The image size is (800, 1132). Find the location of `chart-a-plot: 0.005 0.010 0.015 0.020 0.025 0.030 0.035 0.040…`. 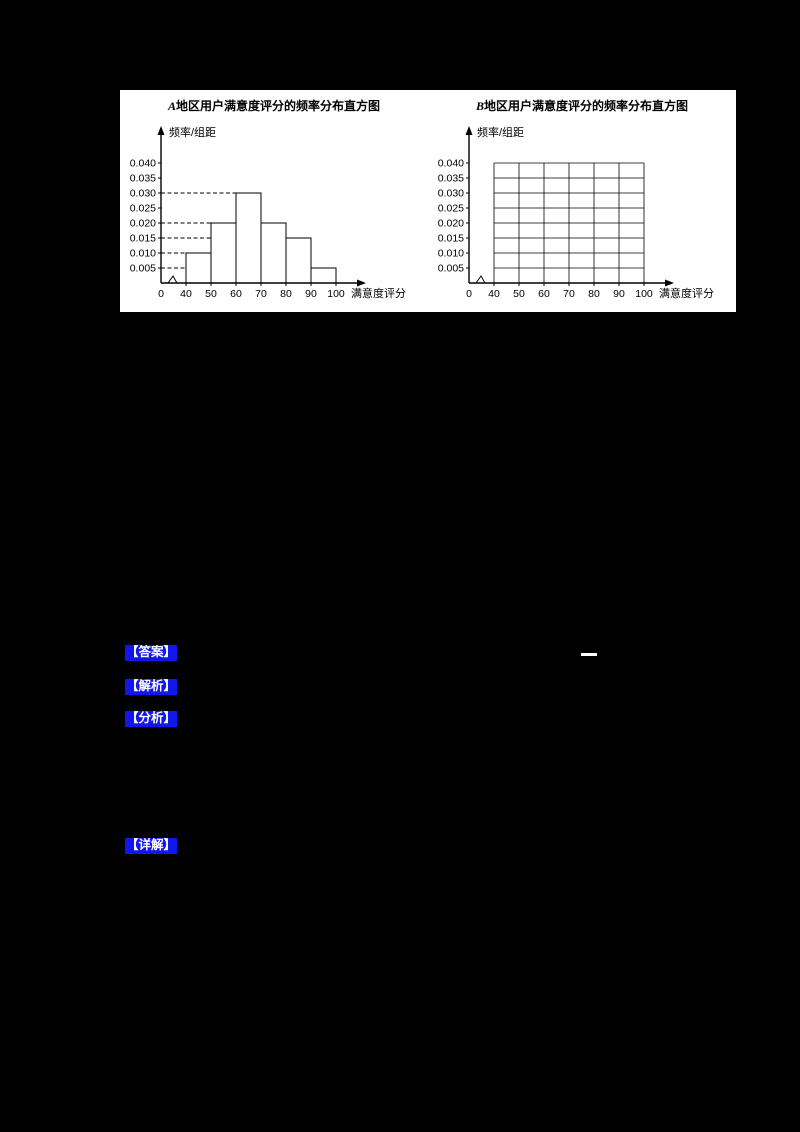

chart-a-plot: 0.005 0.010 0.015 0.020 0.025 0.030 0.035 0.040… is located at coordinates (268, 212).